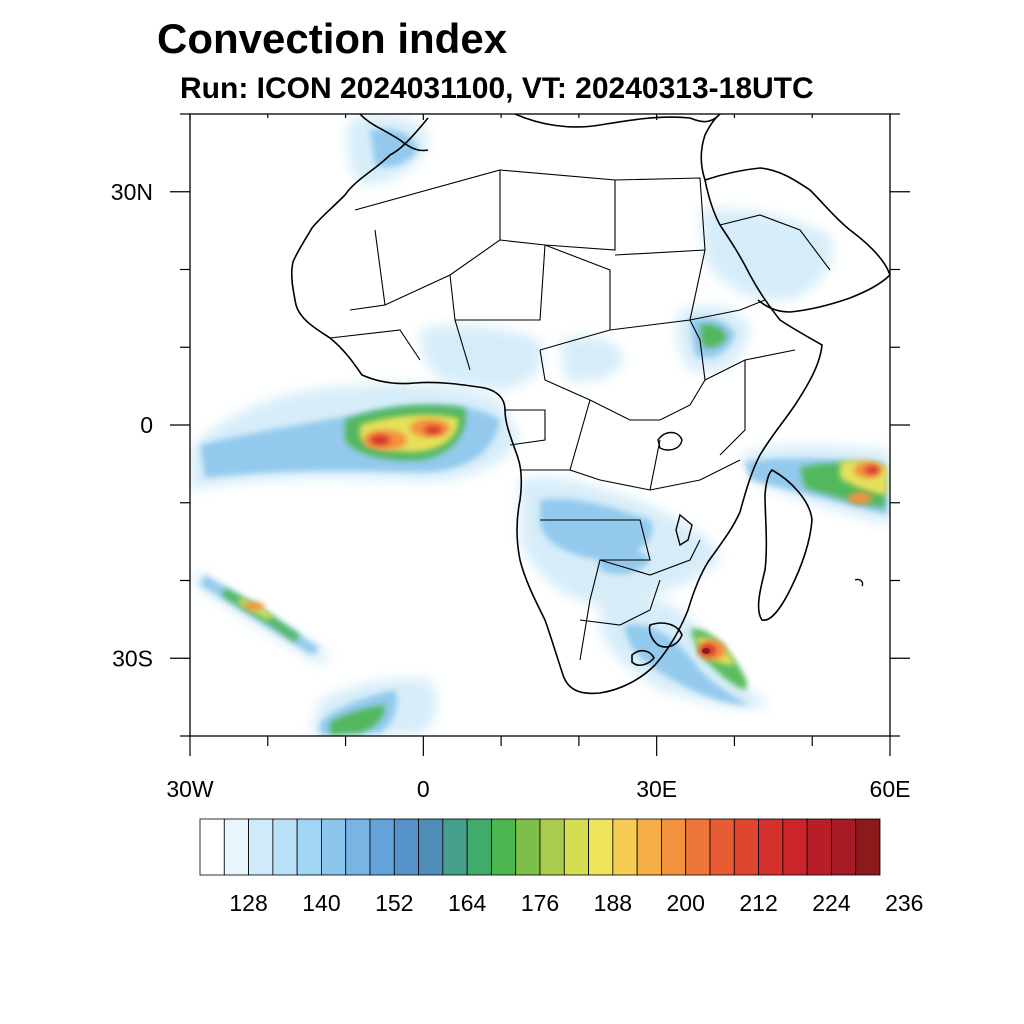 The image size is (1024, 1024). What do you see at coordinates (831, 903) in the screenshot?
I see `colorbar-label: 224` at bounding box center [831, 903].